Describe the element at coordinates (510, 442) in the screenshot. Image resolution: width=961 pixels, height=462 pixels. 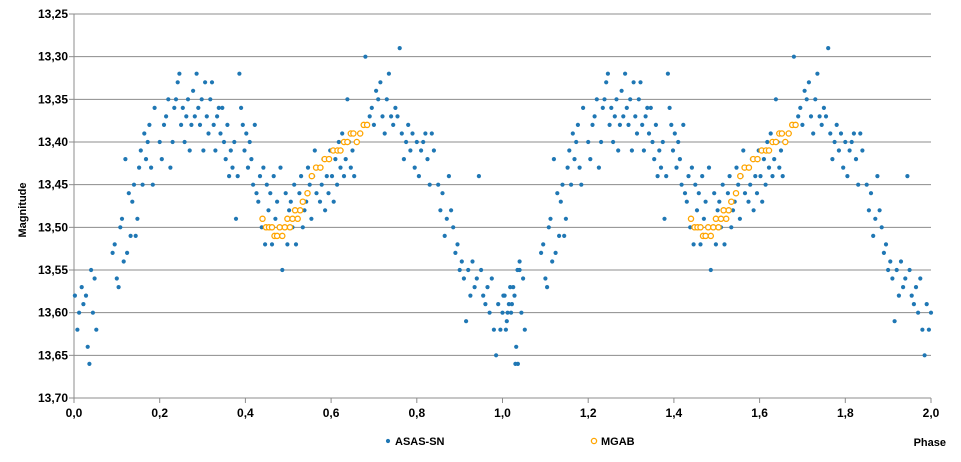
I see `legend: ASAS-SN MGAB` at that location.